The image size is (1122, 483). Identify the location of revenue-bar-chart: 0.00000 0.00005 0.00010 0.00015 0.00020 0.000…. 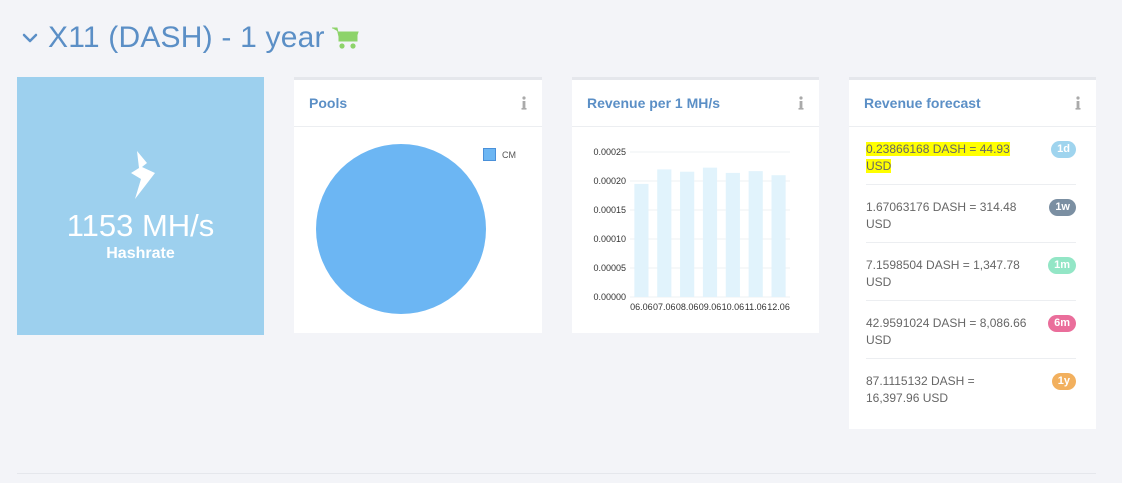
(691, 229).